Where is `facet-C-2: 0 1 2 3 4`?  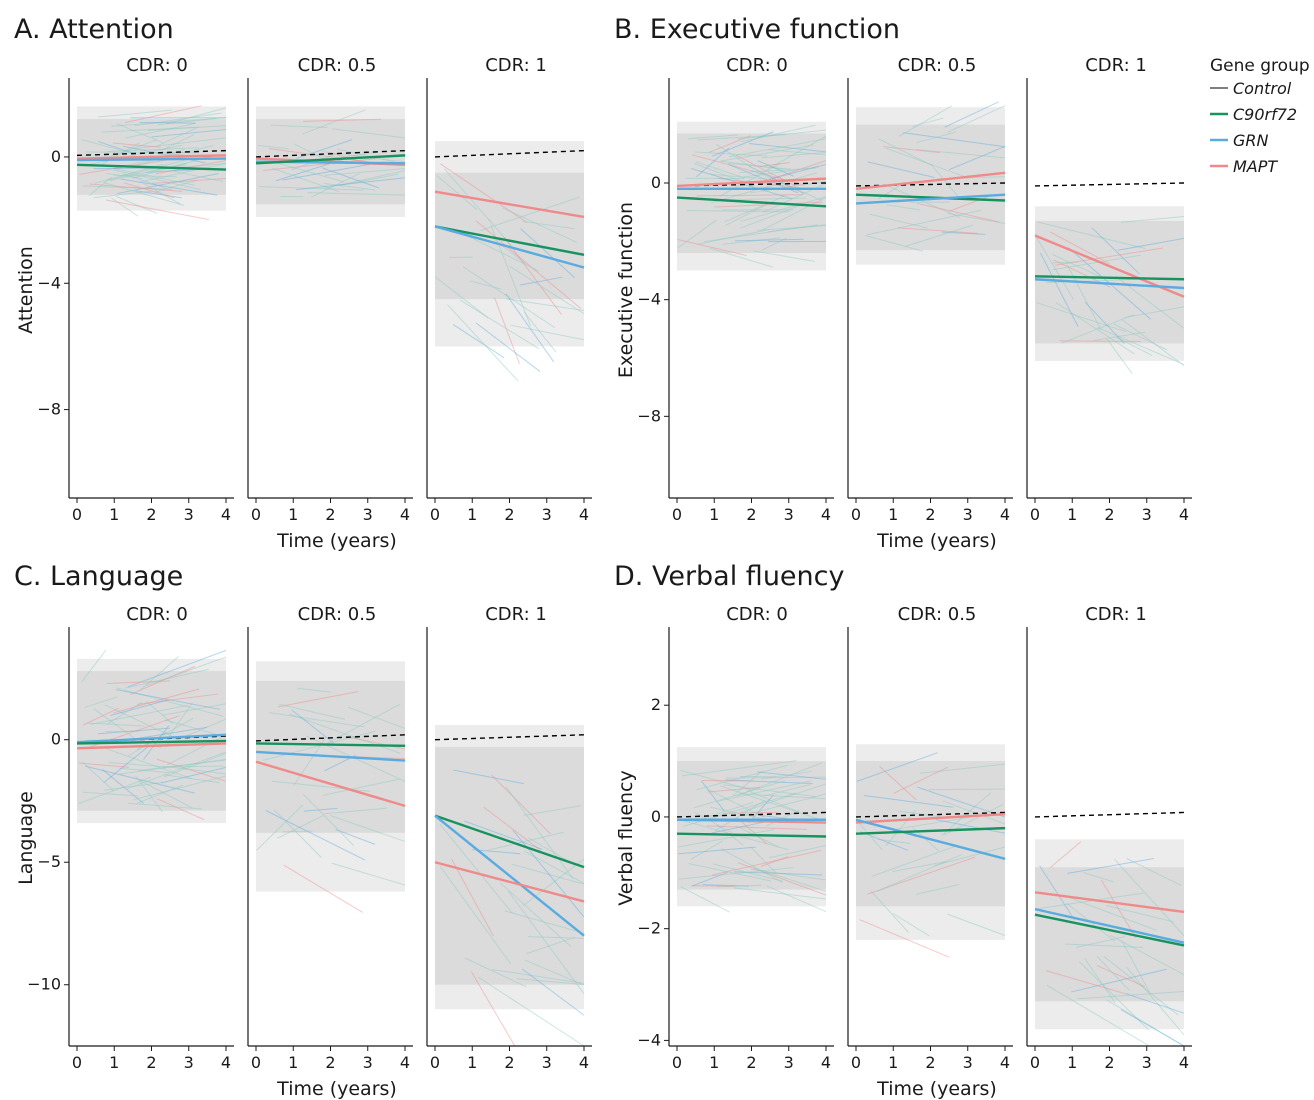 facet-C-2: 0 1 2 3 4 is located at coordinates (509, 849).